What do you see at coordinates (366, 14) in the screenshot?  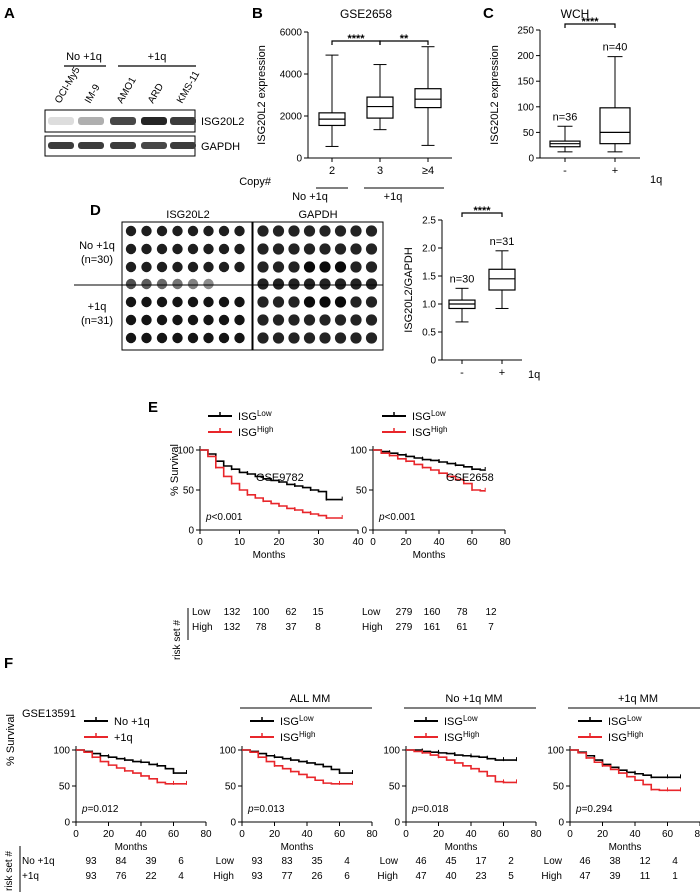 I see `chart-title-b: GSE2658` at bounding box center [366, 14].